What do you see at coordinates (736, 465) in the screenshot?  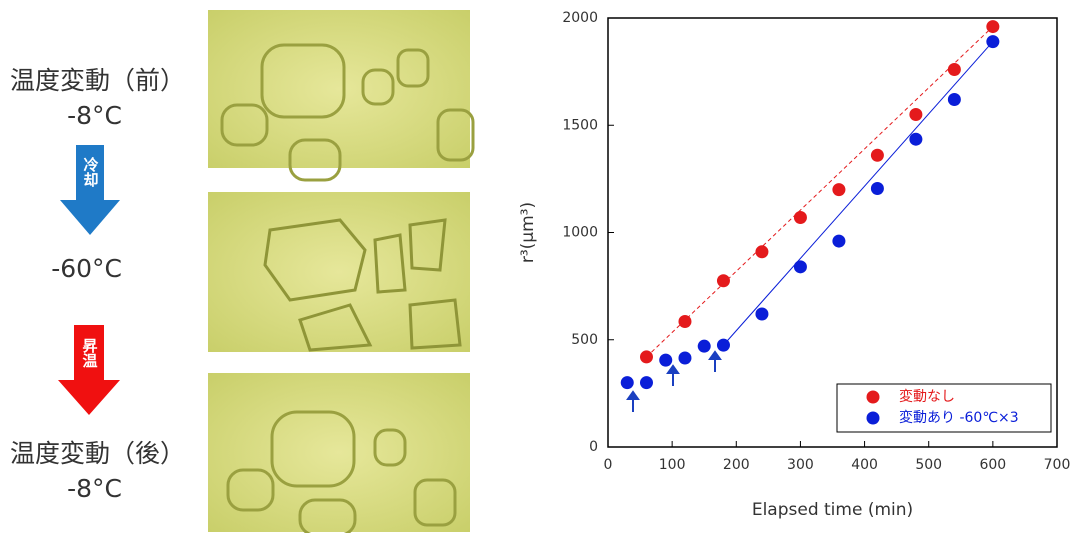 I see `x-tick-label: 200` at bounding box center [736, 465].